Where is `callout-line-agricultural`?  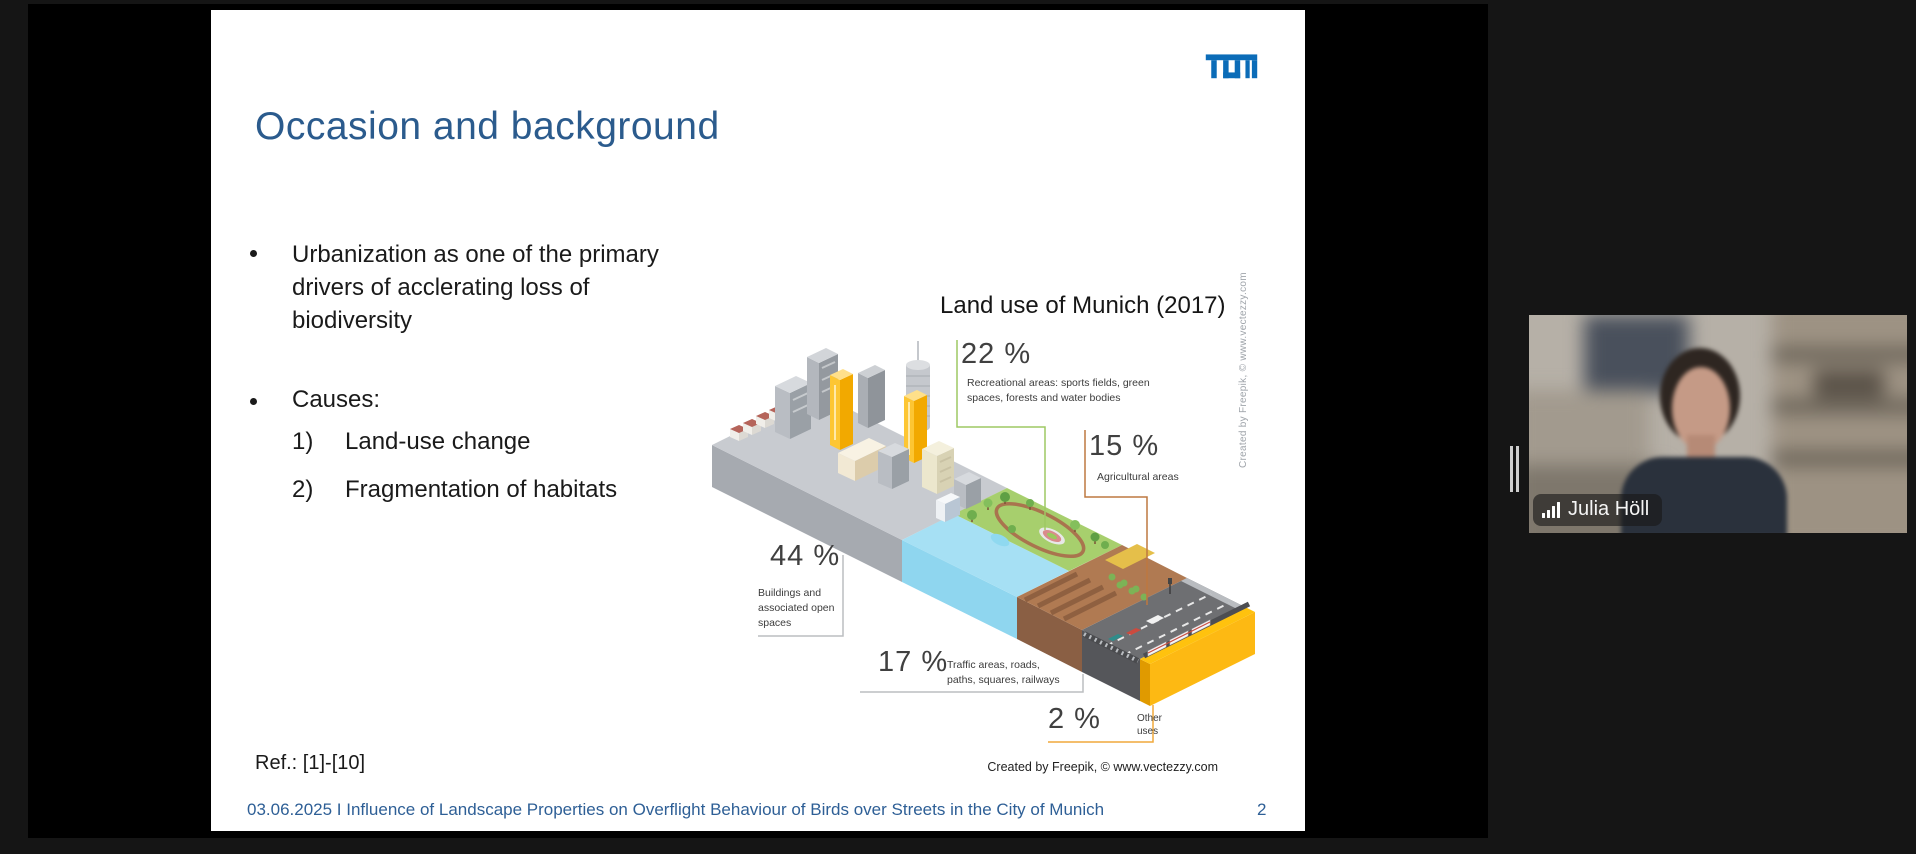 callout-line-agricultural is located at coordinates (1116, 517).